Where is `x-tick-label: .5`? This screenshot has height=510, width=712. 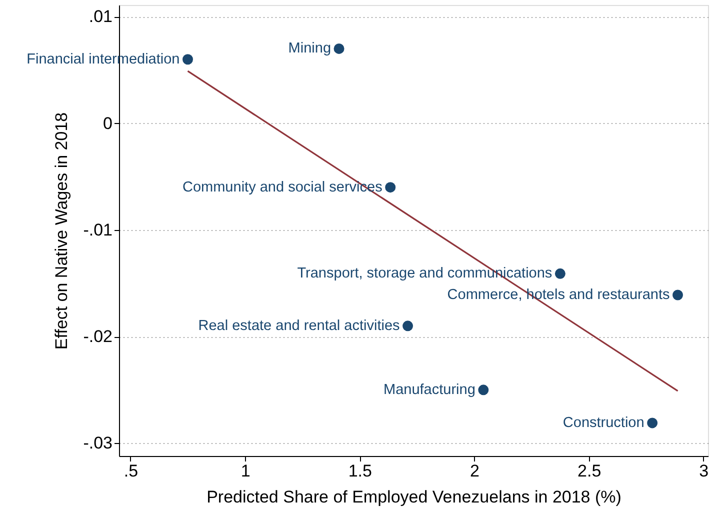
x-tick-label: .5 is located at coordinates (131, 471).